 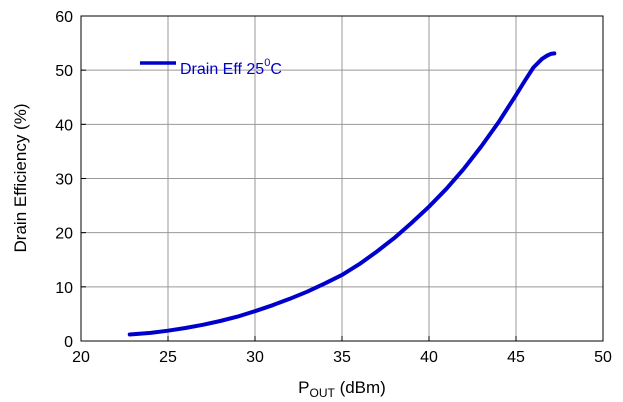 I want to click on x-tick-label: 40, so click(x=429, y=357).